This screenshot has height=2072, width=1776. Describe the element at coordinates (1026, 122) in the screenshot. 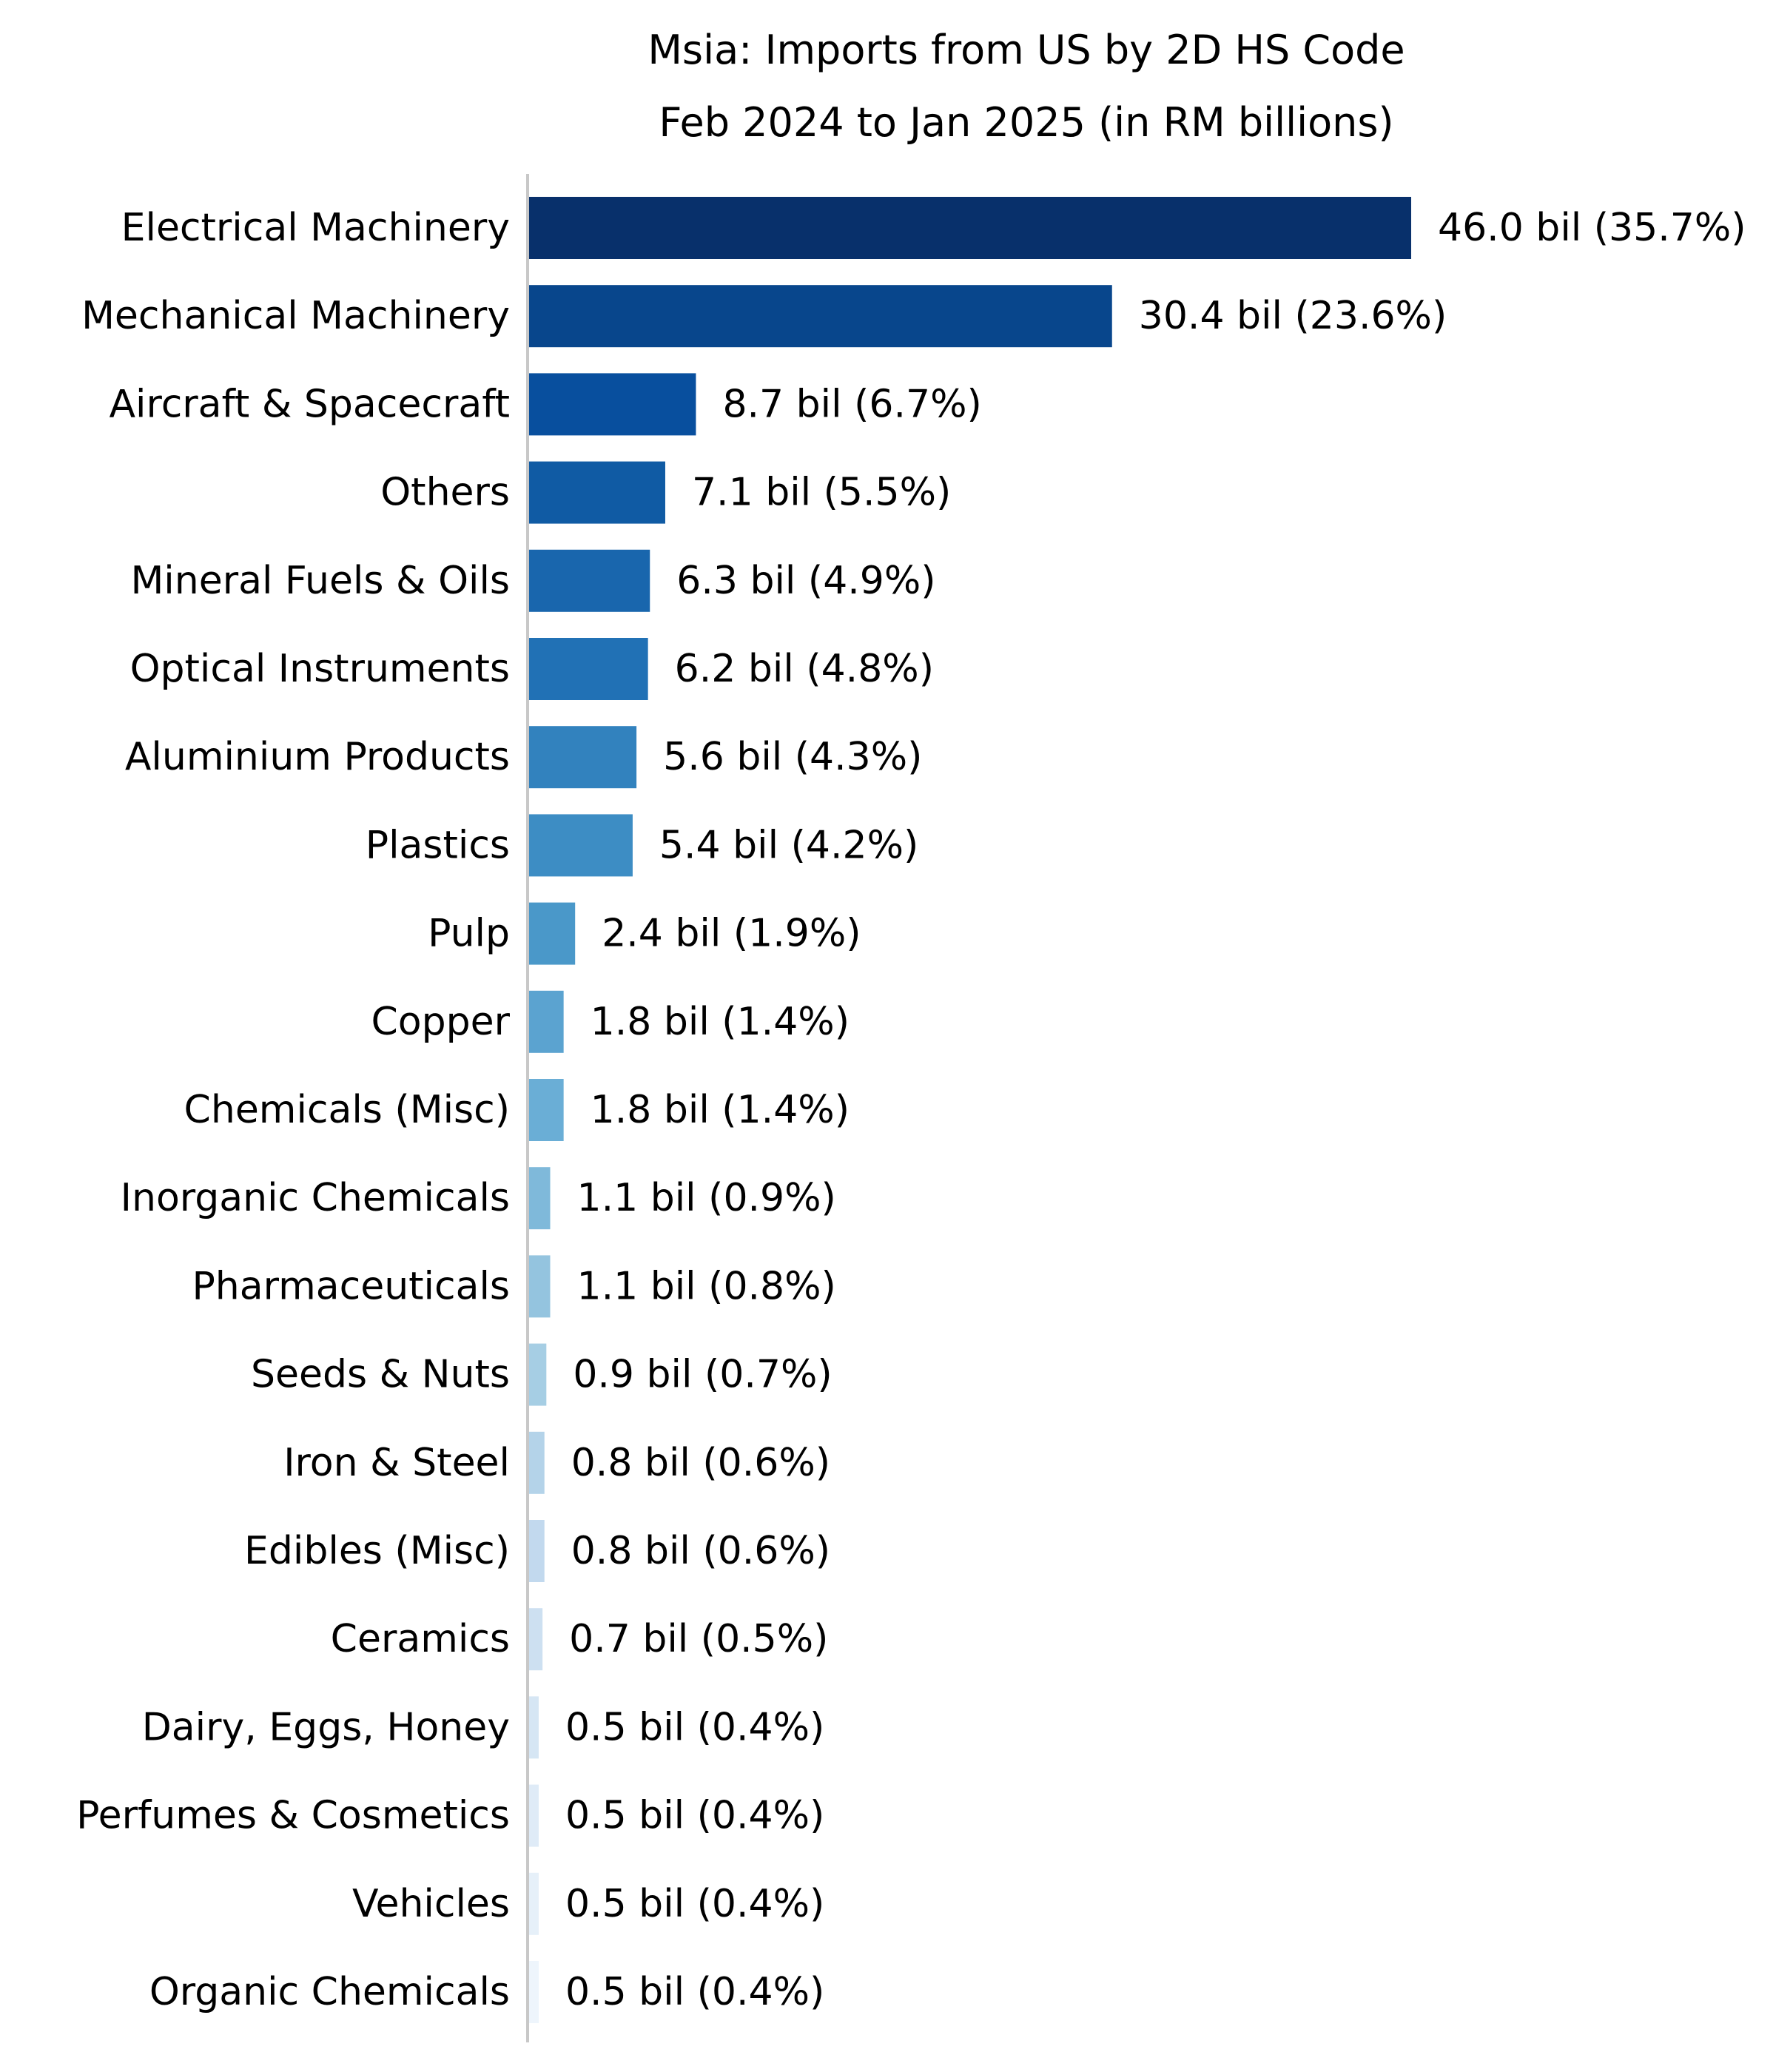

I see `chart-subtitle: Feb 2024 to Jan 2025 (in RM billions)` at that location.